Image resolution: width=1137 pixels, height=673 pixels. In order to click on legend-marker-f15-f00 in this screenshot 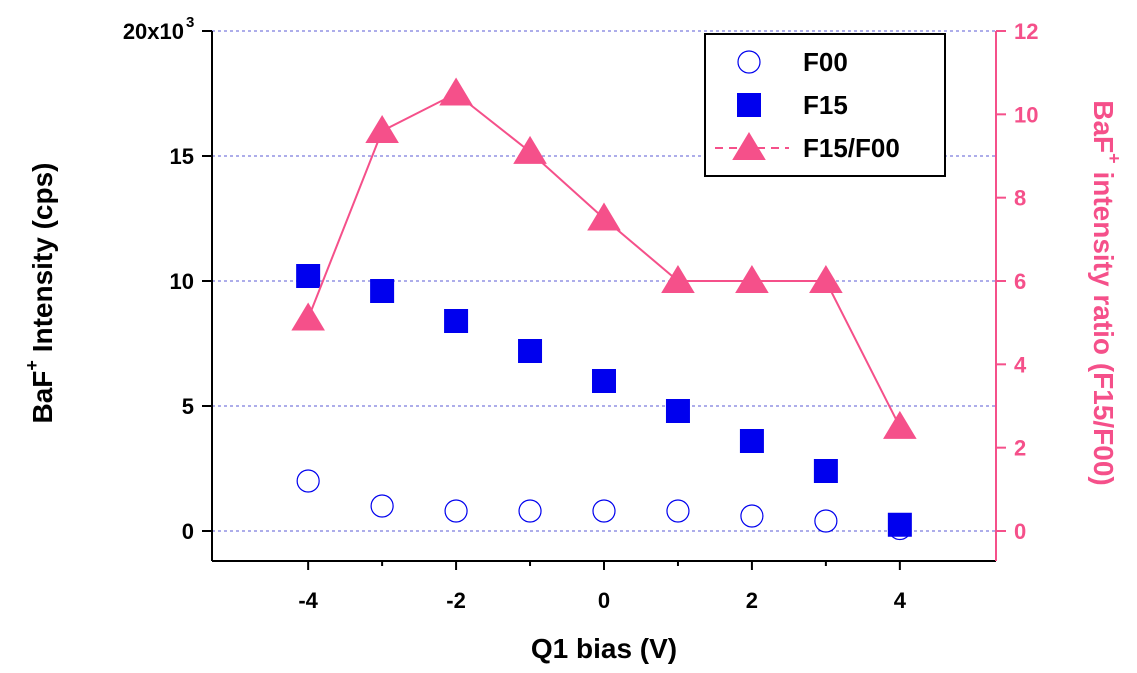, I will do `click(749, 146)`.